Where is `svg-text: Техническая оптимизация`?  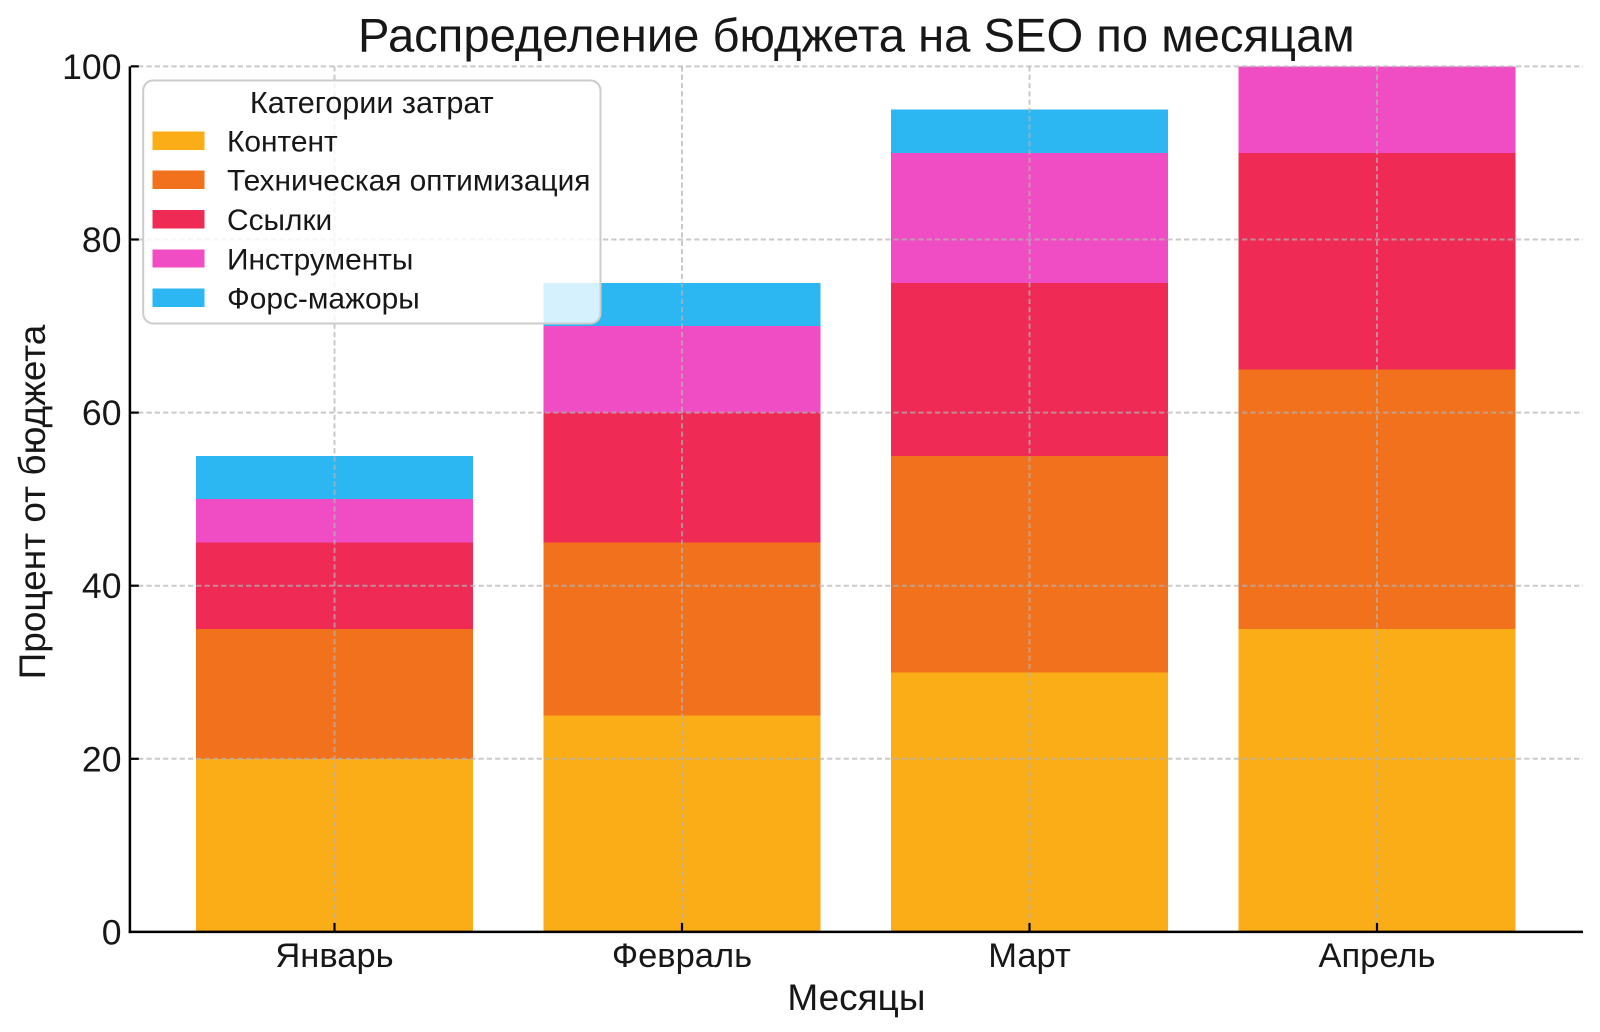
svg-text: Техническая оптимизация is located at coordinates (408, 181).